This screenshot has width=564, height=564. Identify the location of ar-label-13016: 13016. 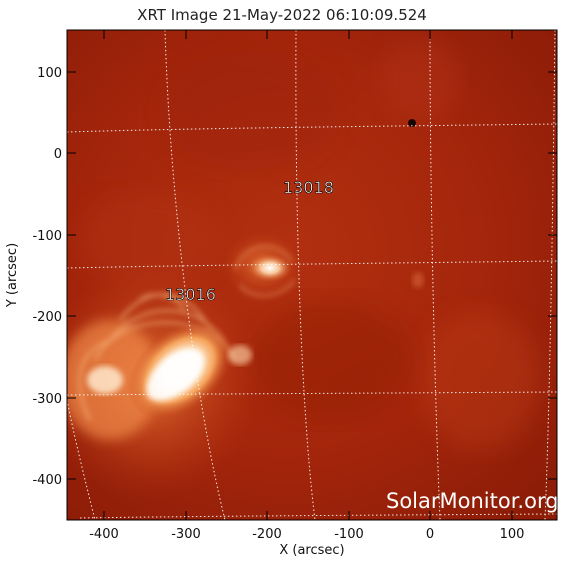
(190, 294).